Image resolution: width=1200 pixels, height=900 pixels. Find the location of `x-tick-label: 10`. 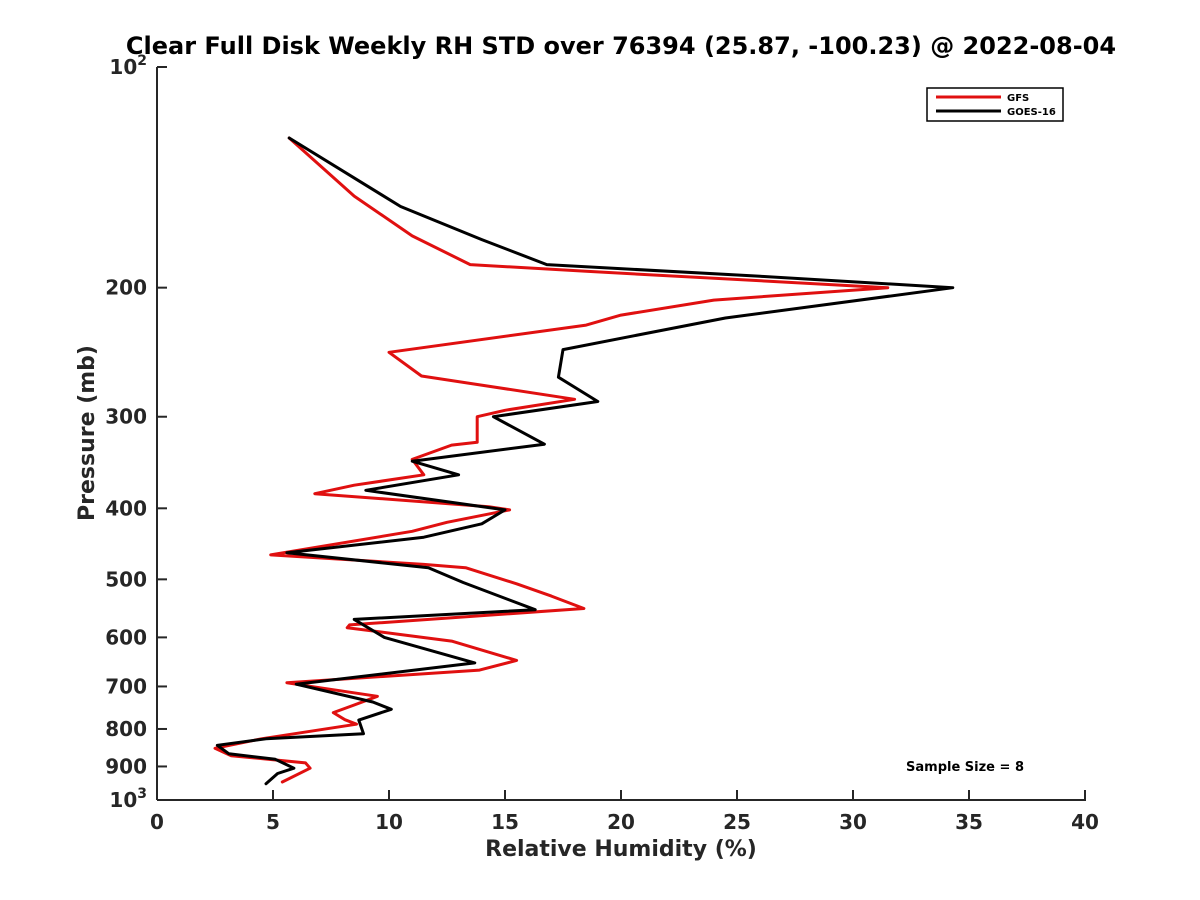

x-tick-label: 10 is located at coordinates (389, 822).